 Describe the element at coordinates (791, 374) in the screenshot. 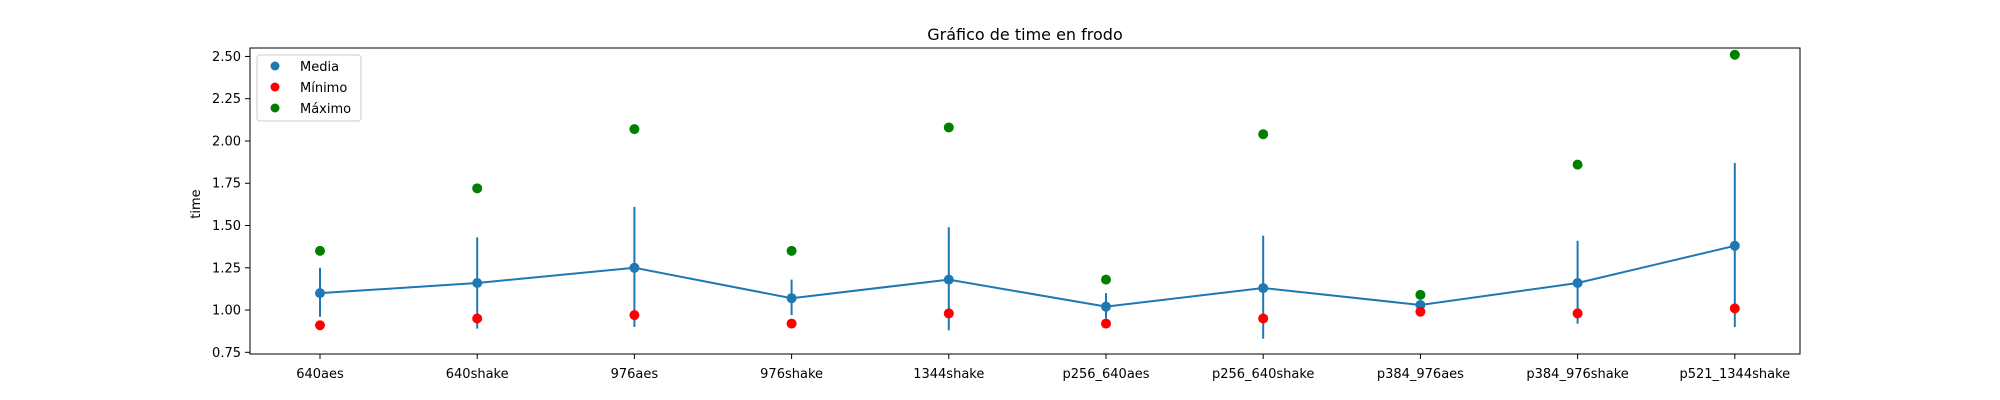

I see `x-tick-label: 976shake` at that location.